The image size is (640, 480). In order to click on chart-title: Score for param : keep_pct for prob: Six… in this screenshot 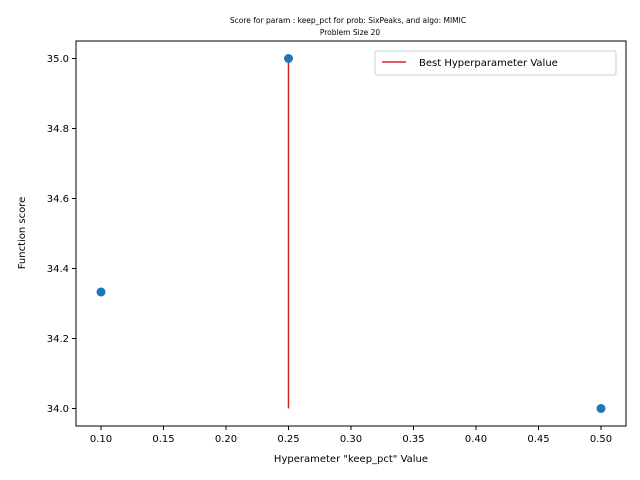, I will do `click(348, 20)`.